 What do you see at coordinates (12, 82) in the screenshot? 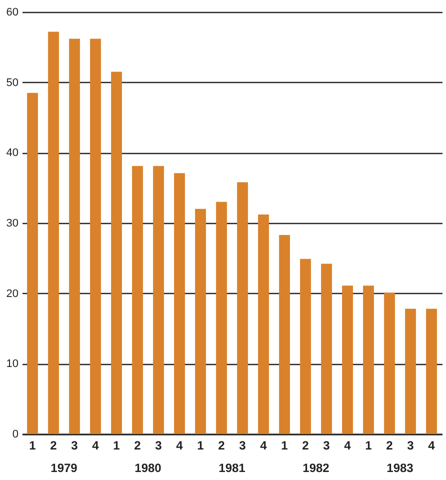
I see `y-tick-label: 50` at bounding box center [12, 82].